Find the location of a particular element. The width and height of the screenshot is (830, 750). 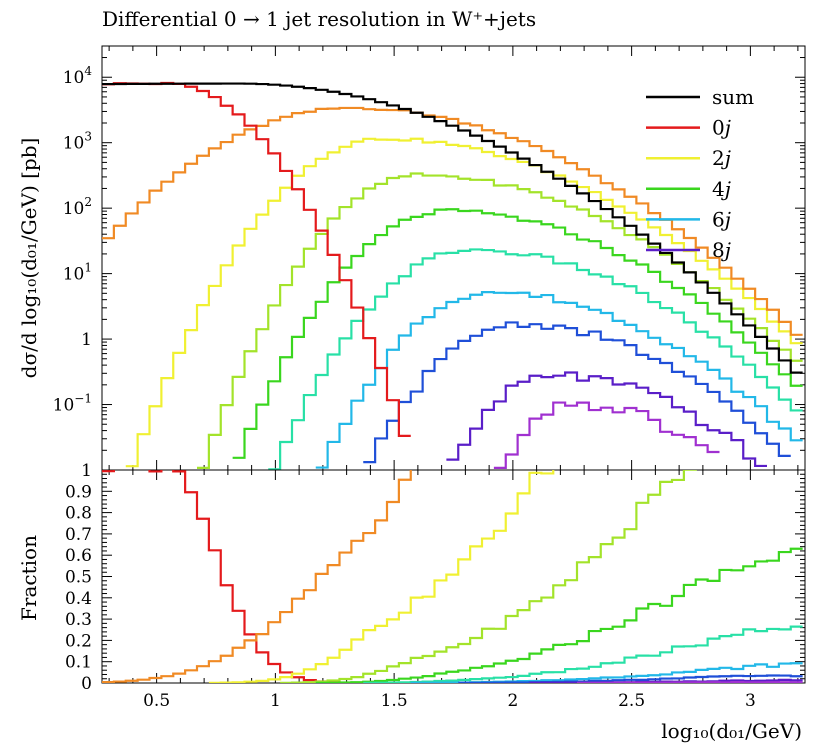

legend-label-6j: 6j is located at coordinates (721, 219).